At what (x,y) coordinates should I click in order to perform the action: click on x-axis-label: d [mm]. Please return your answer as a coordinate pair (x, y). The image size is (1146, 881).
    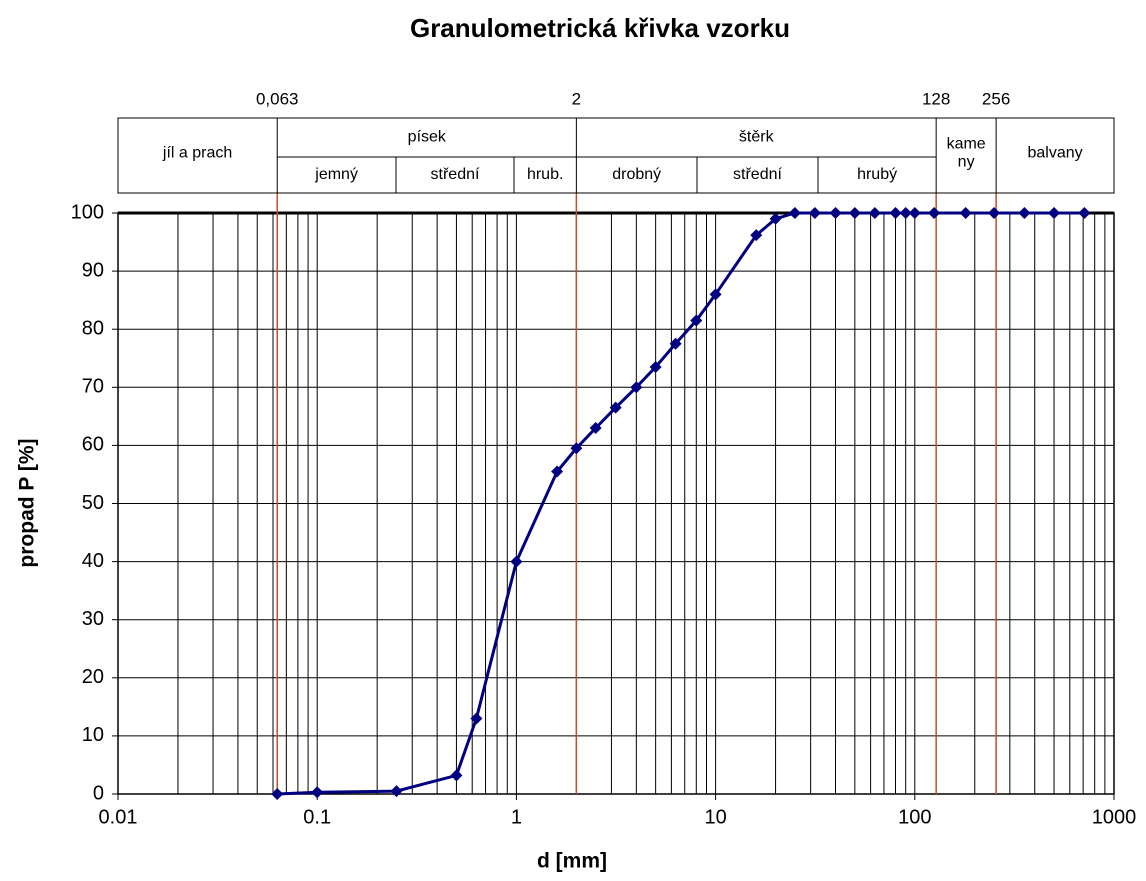
    Looking at the image, I should click on (572, 861).